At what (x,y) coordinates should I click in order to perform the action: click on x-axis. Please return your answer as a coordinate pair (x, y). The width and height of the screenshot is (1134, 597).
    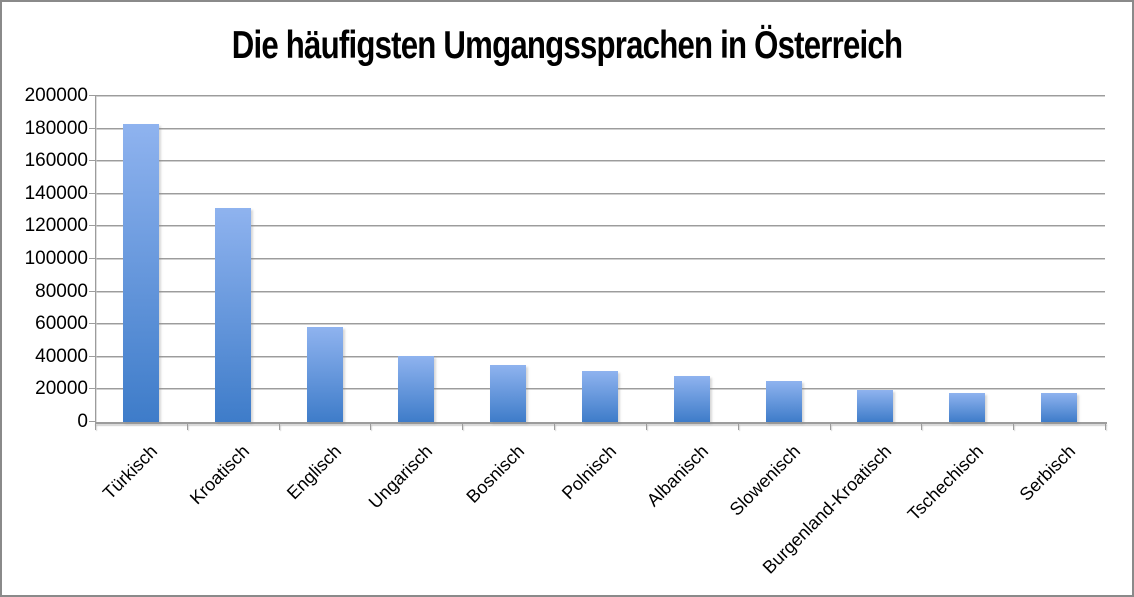
    Looking at the image, I should click on (601, 423).